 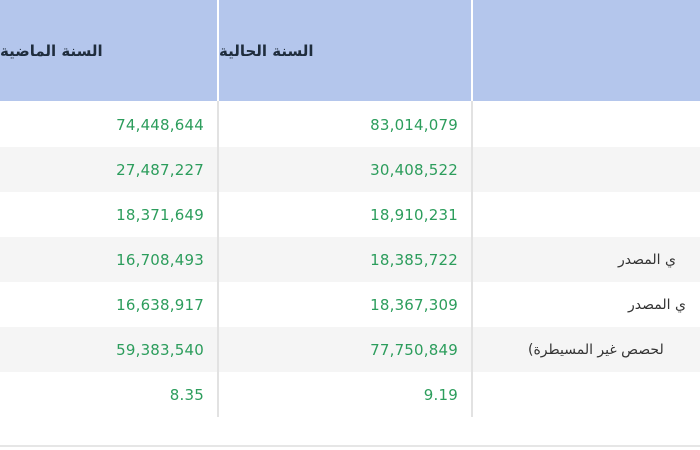 I want to click on header-item, so click(x=586, y=50).